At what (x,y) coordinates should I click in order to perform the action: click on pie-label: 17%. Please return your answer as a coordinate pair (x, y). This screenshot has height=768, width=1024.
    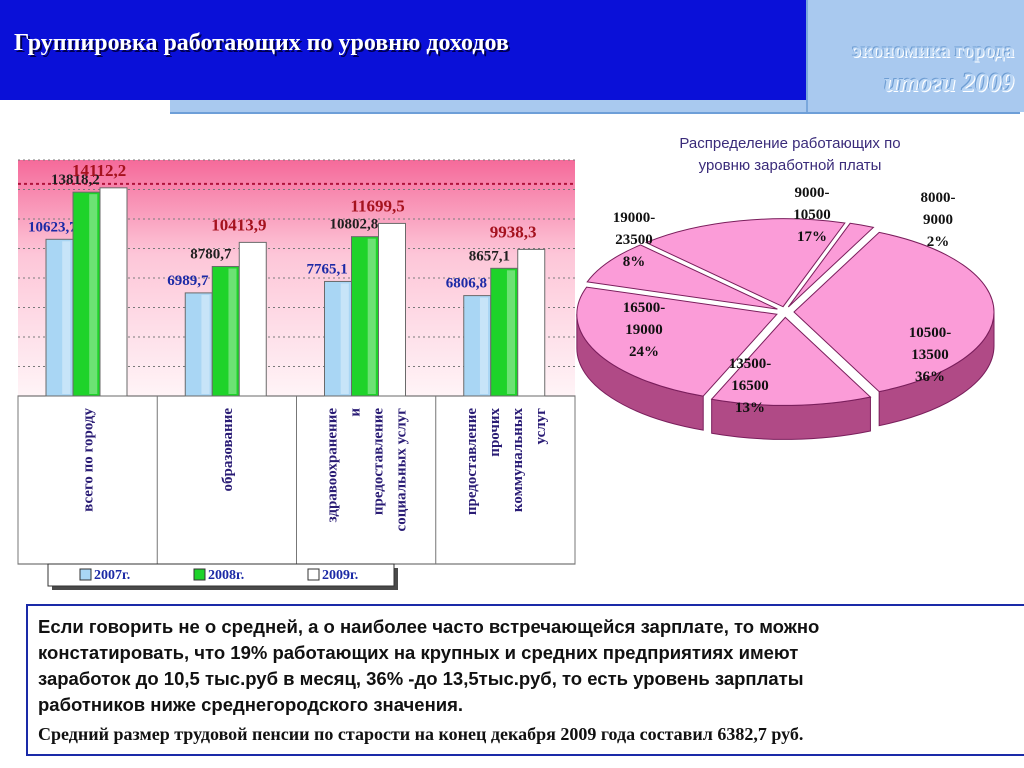
    Looking at the image, I should click on (812, 237).